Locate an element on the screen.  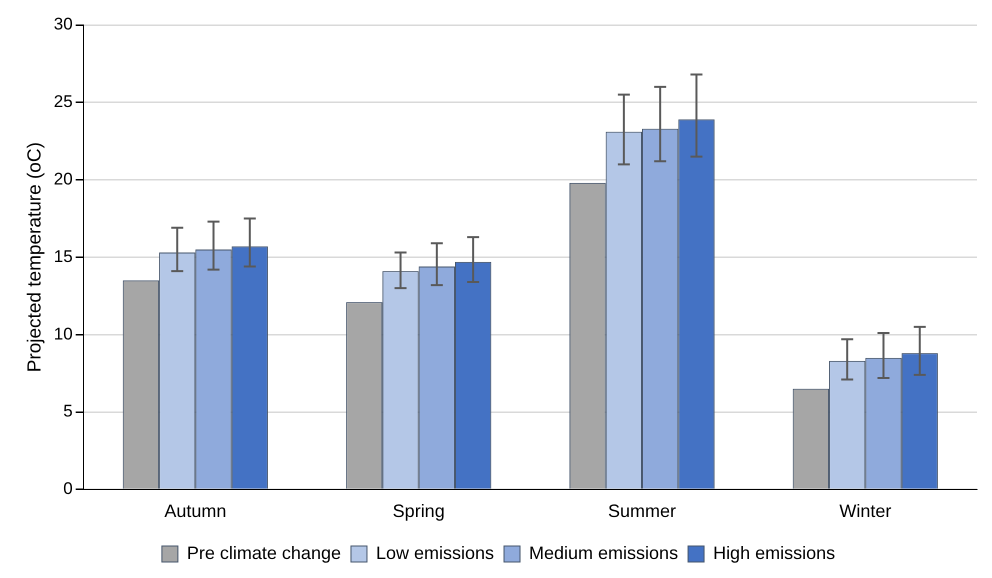
x-tick-label: Autumn is located at coordinates (195, 511).